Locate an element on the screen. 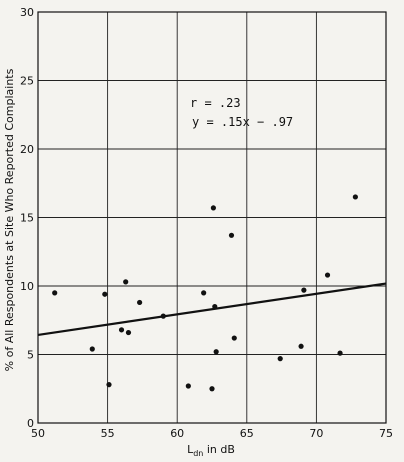 The image size is (404, 462). y-tick-label: 15 is located at coordinates (27, 218).